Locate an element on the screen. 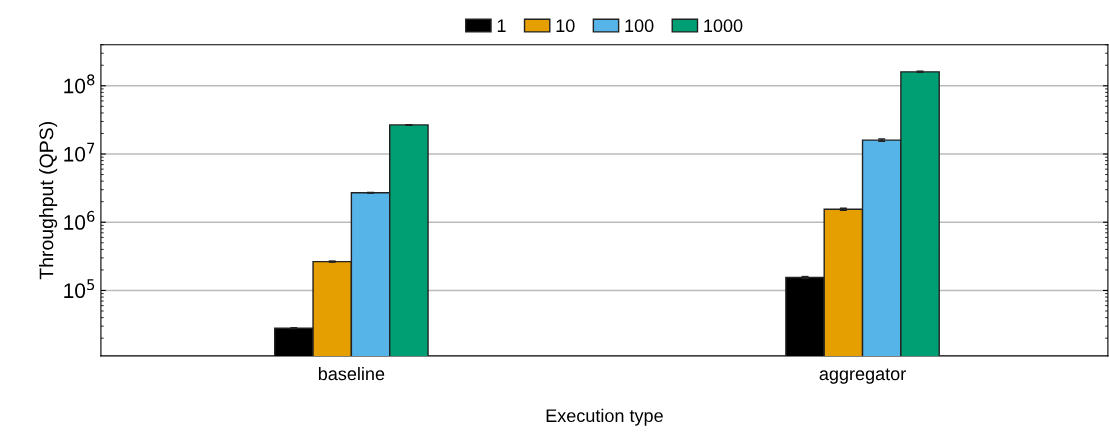 This screenshot has height=434, width=1109. legend-label: 1000 is located at coordinates (723, 26).